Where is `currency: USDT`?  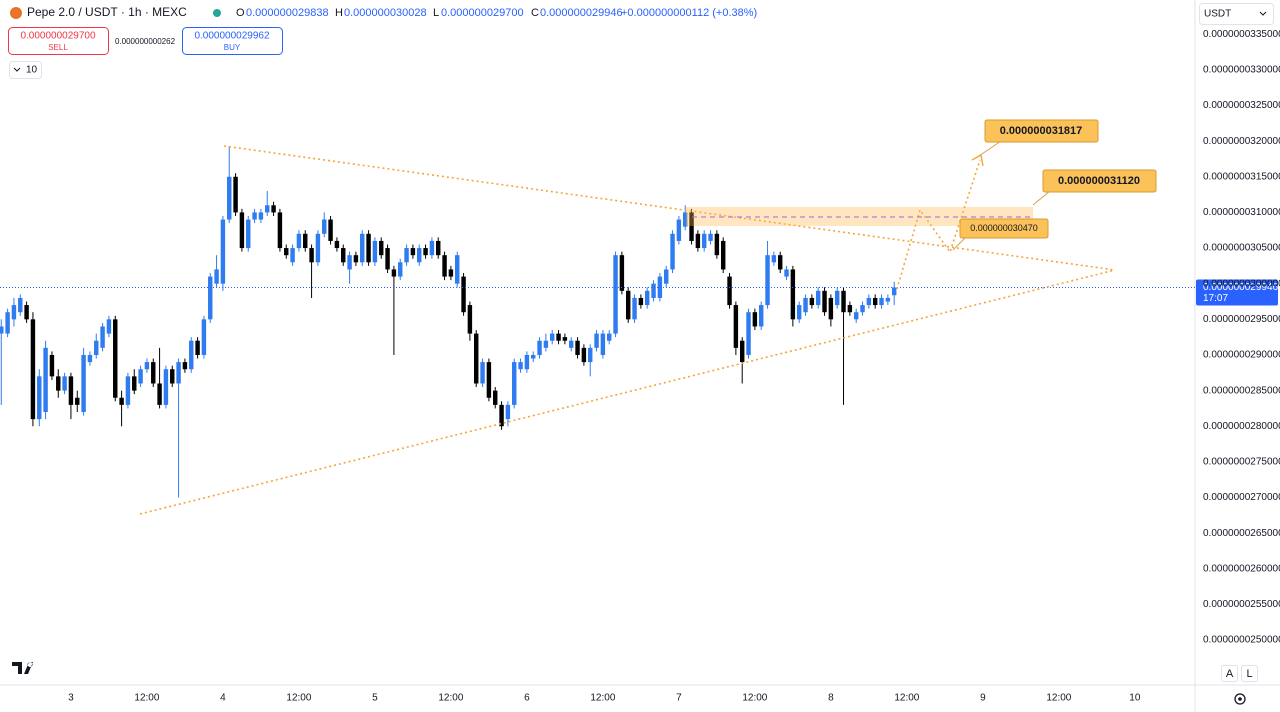
currency: USDT is located at coordinates (1217, 14).